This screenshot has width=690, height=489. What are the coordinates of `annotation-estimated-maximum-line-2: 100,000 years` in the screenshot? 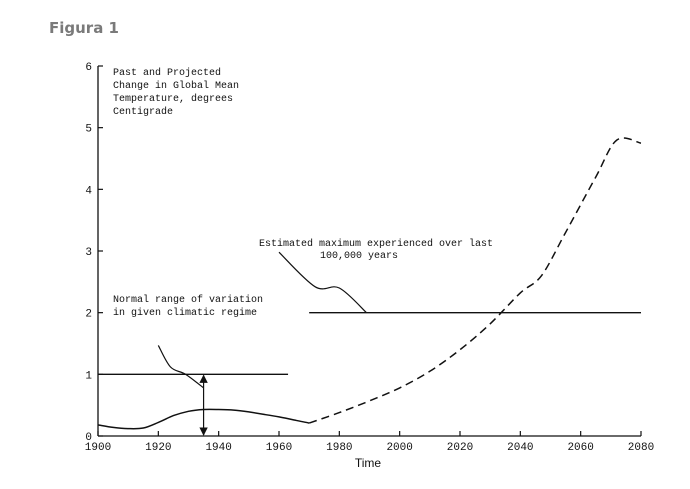 It's located at (359, 256).